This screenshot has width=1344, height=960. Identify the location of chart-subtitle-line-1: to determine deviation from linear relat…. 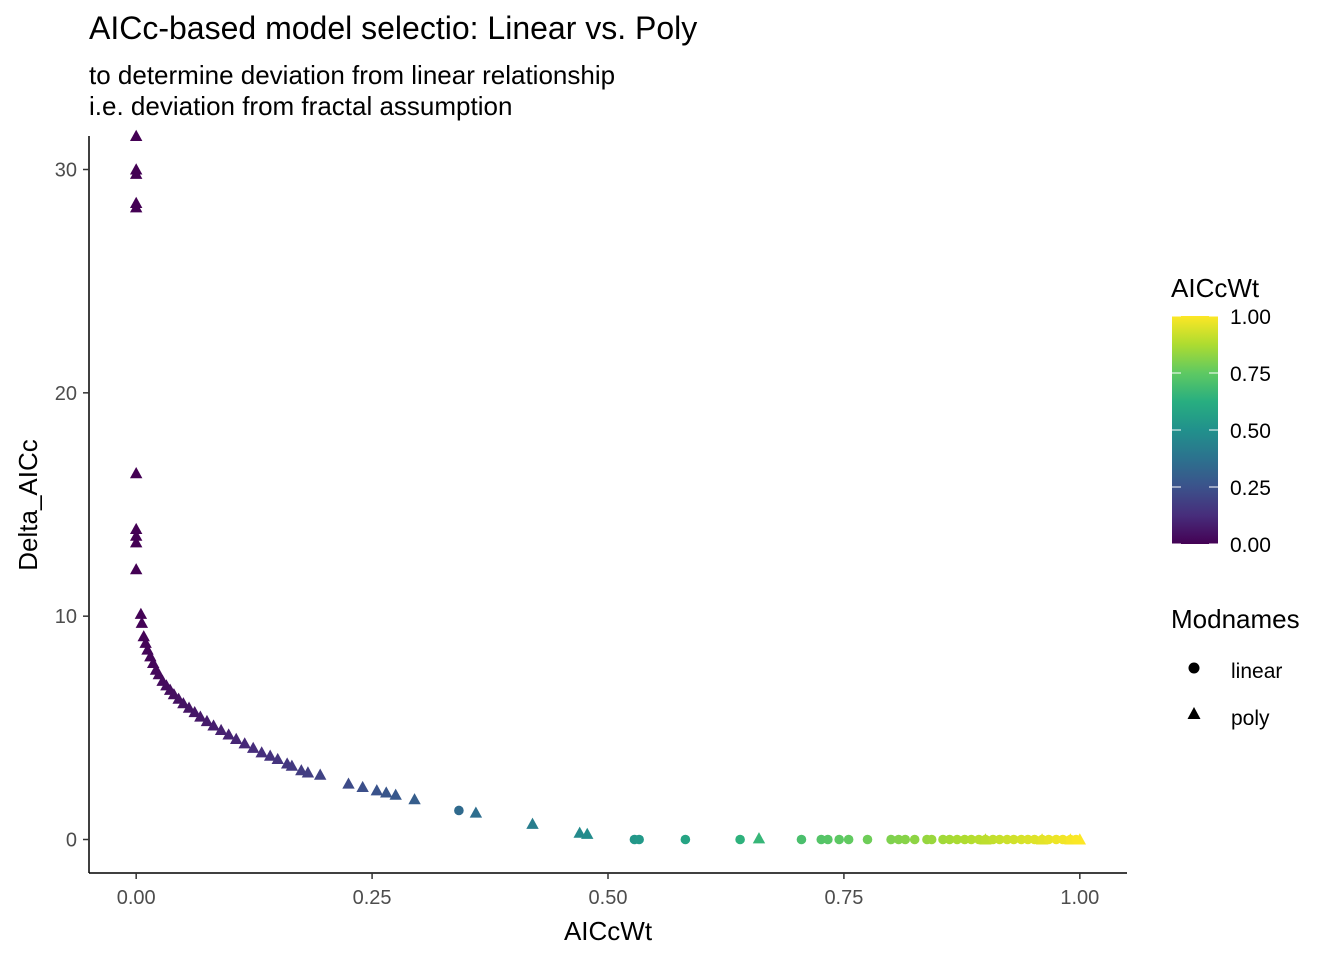
(352, 75).